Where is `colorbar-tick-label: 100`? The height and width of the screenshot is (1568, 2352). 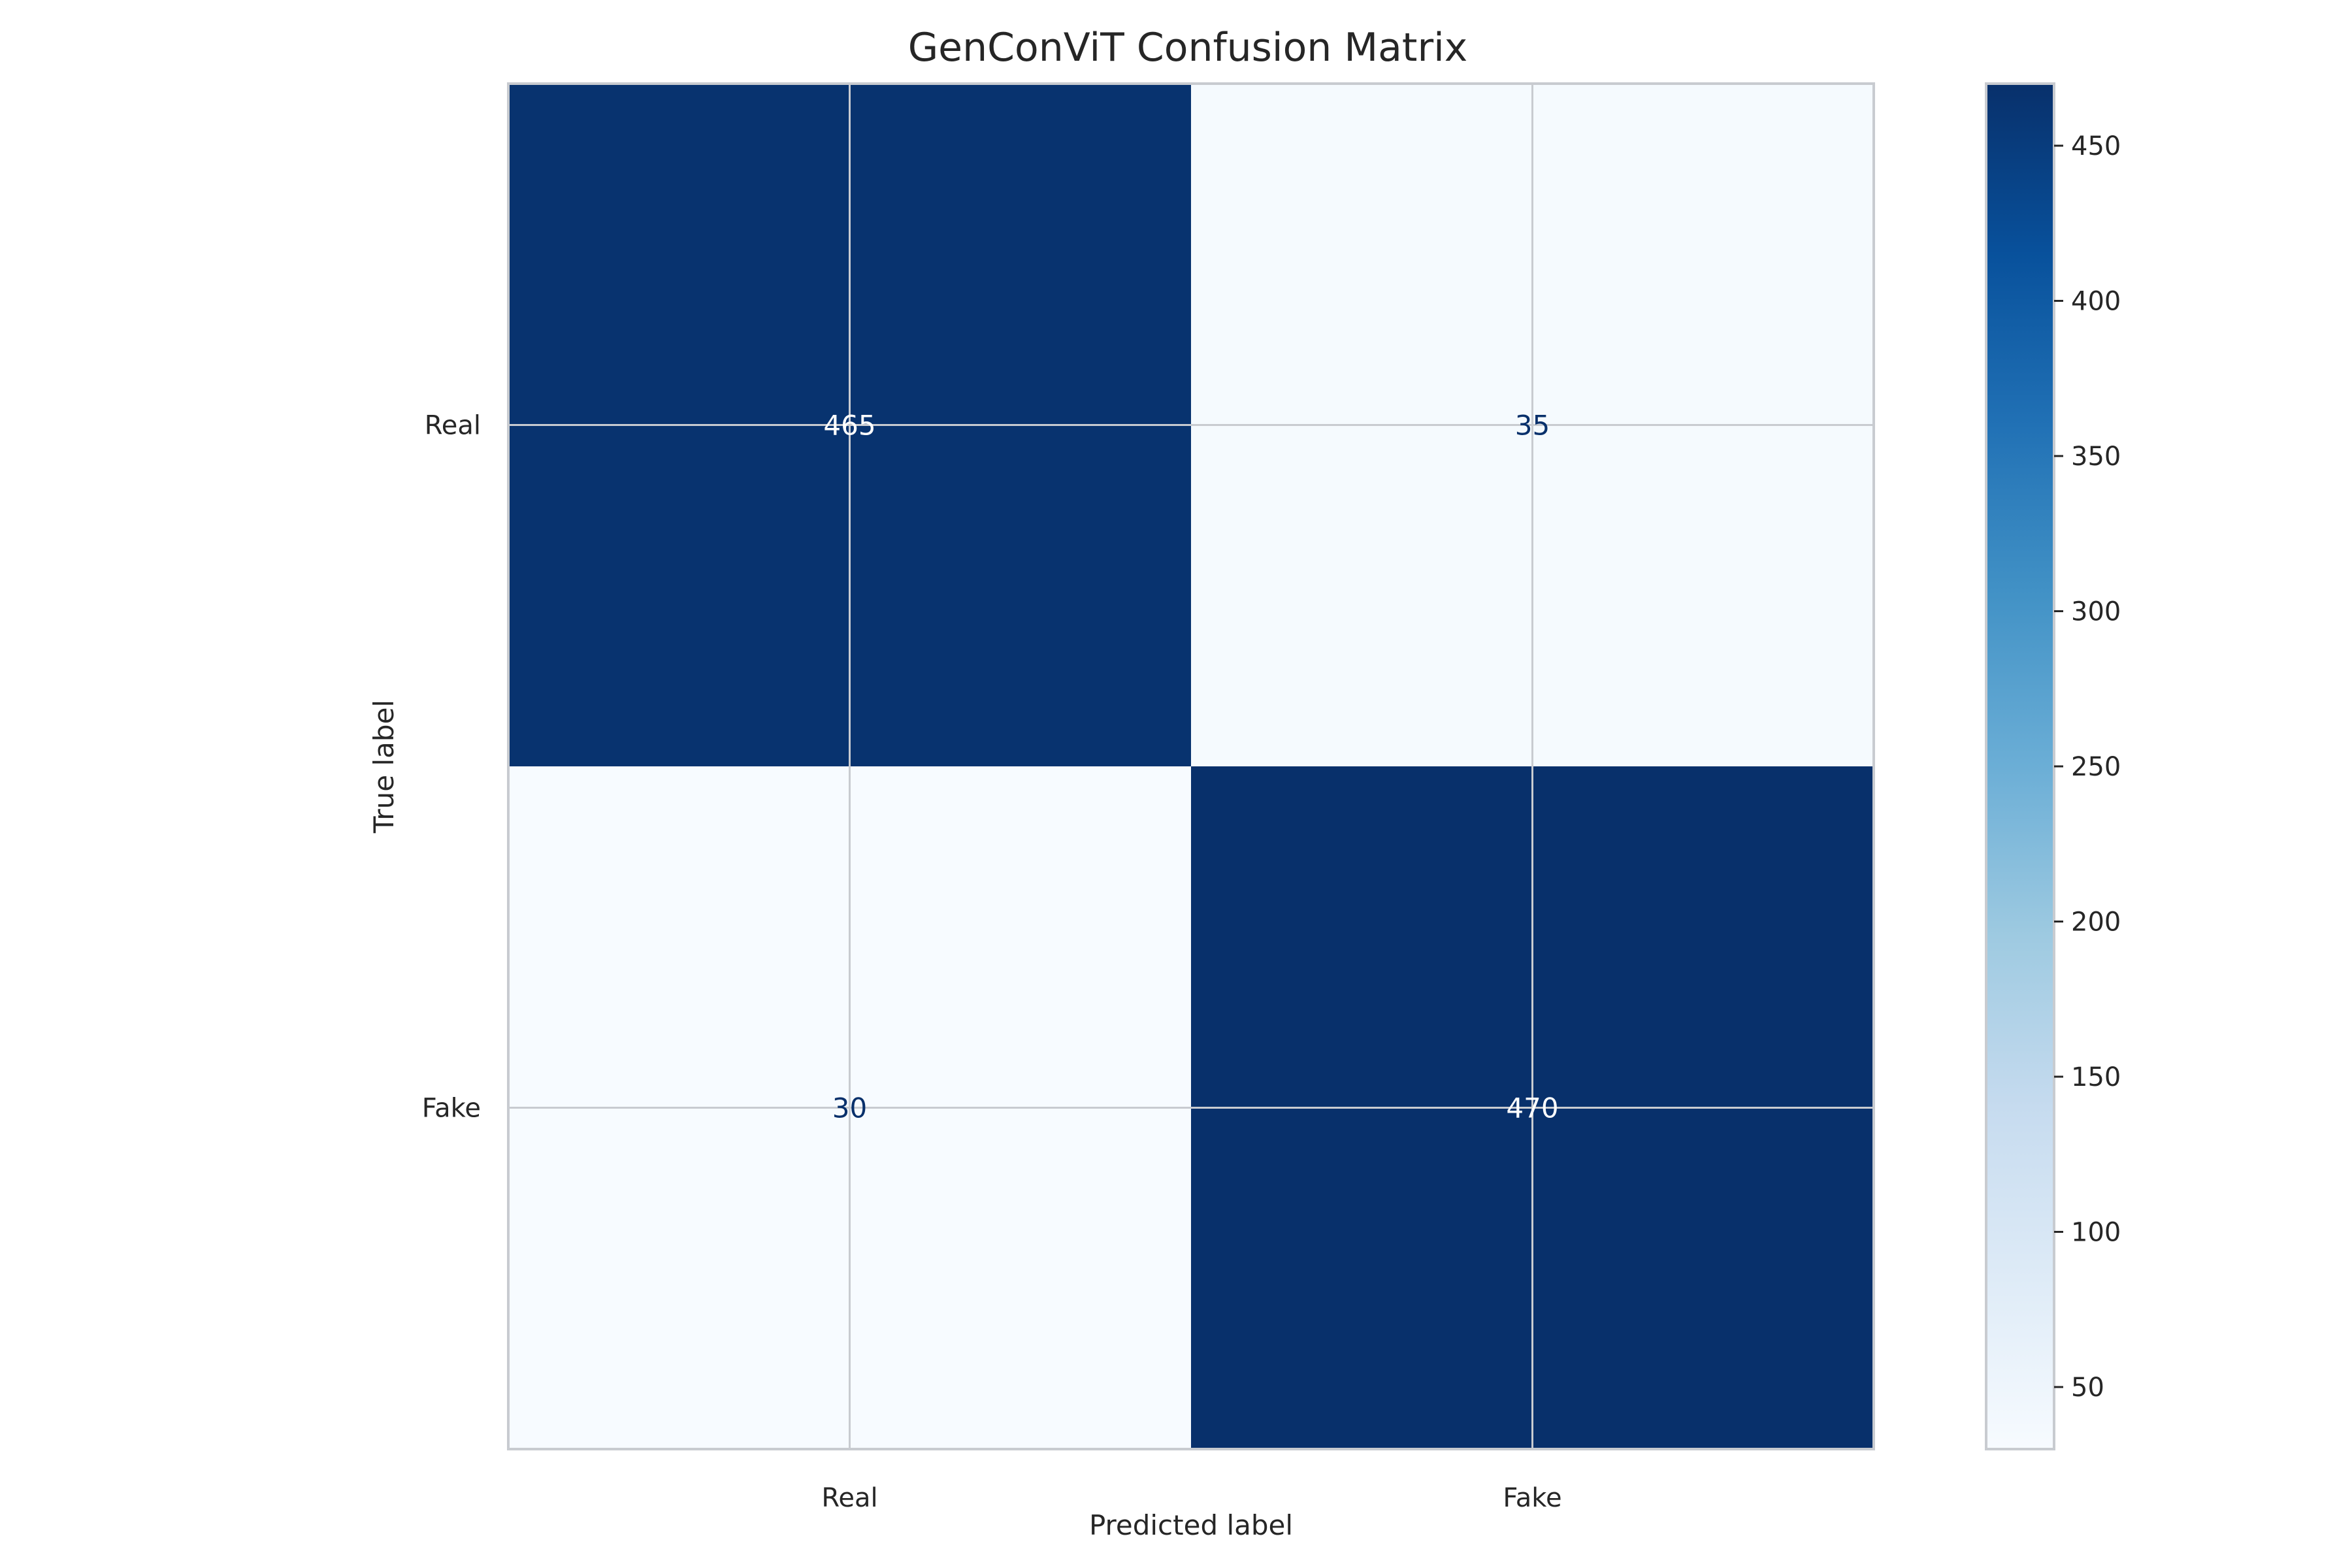
colorbar-tick-label: 100 is located at coordinates (2096, 1233).